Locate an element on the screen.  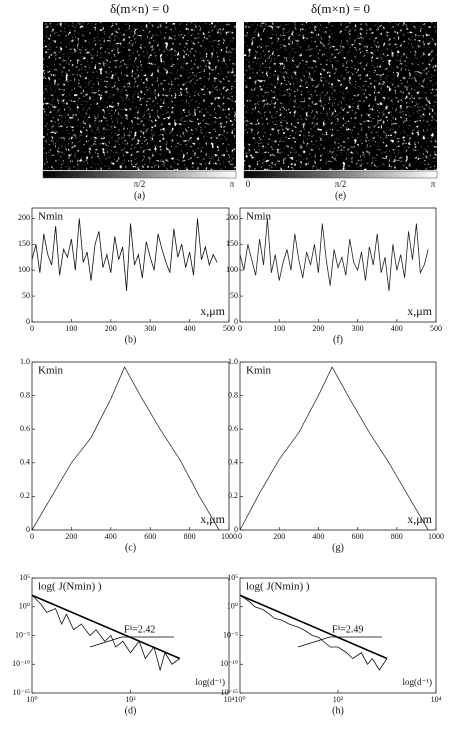
annotation: Fᵟ=2.49 is located at coordinates (347, 629).